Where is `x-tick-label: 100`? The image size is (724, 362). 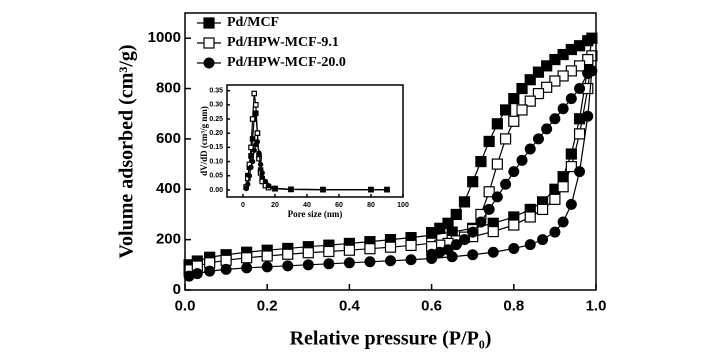 x-tick-label: 100 is located at coordinates (403, 205).